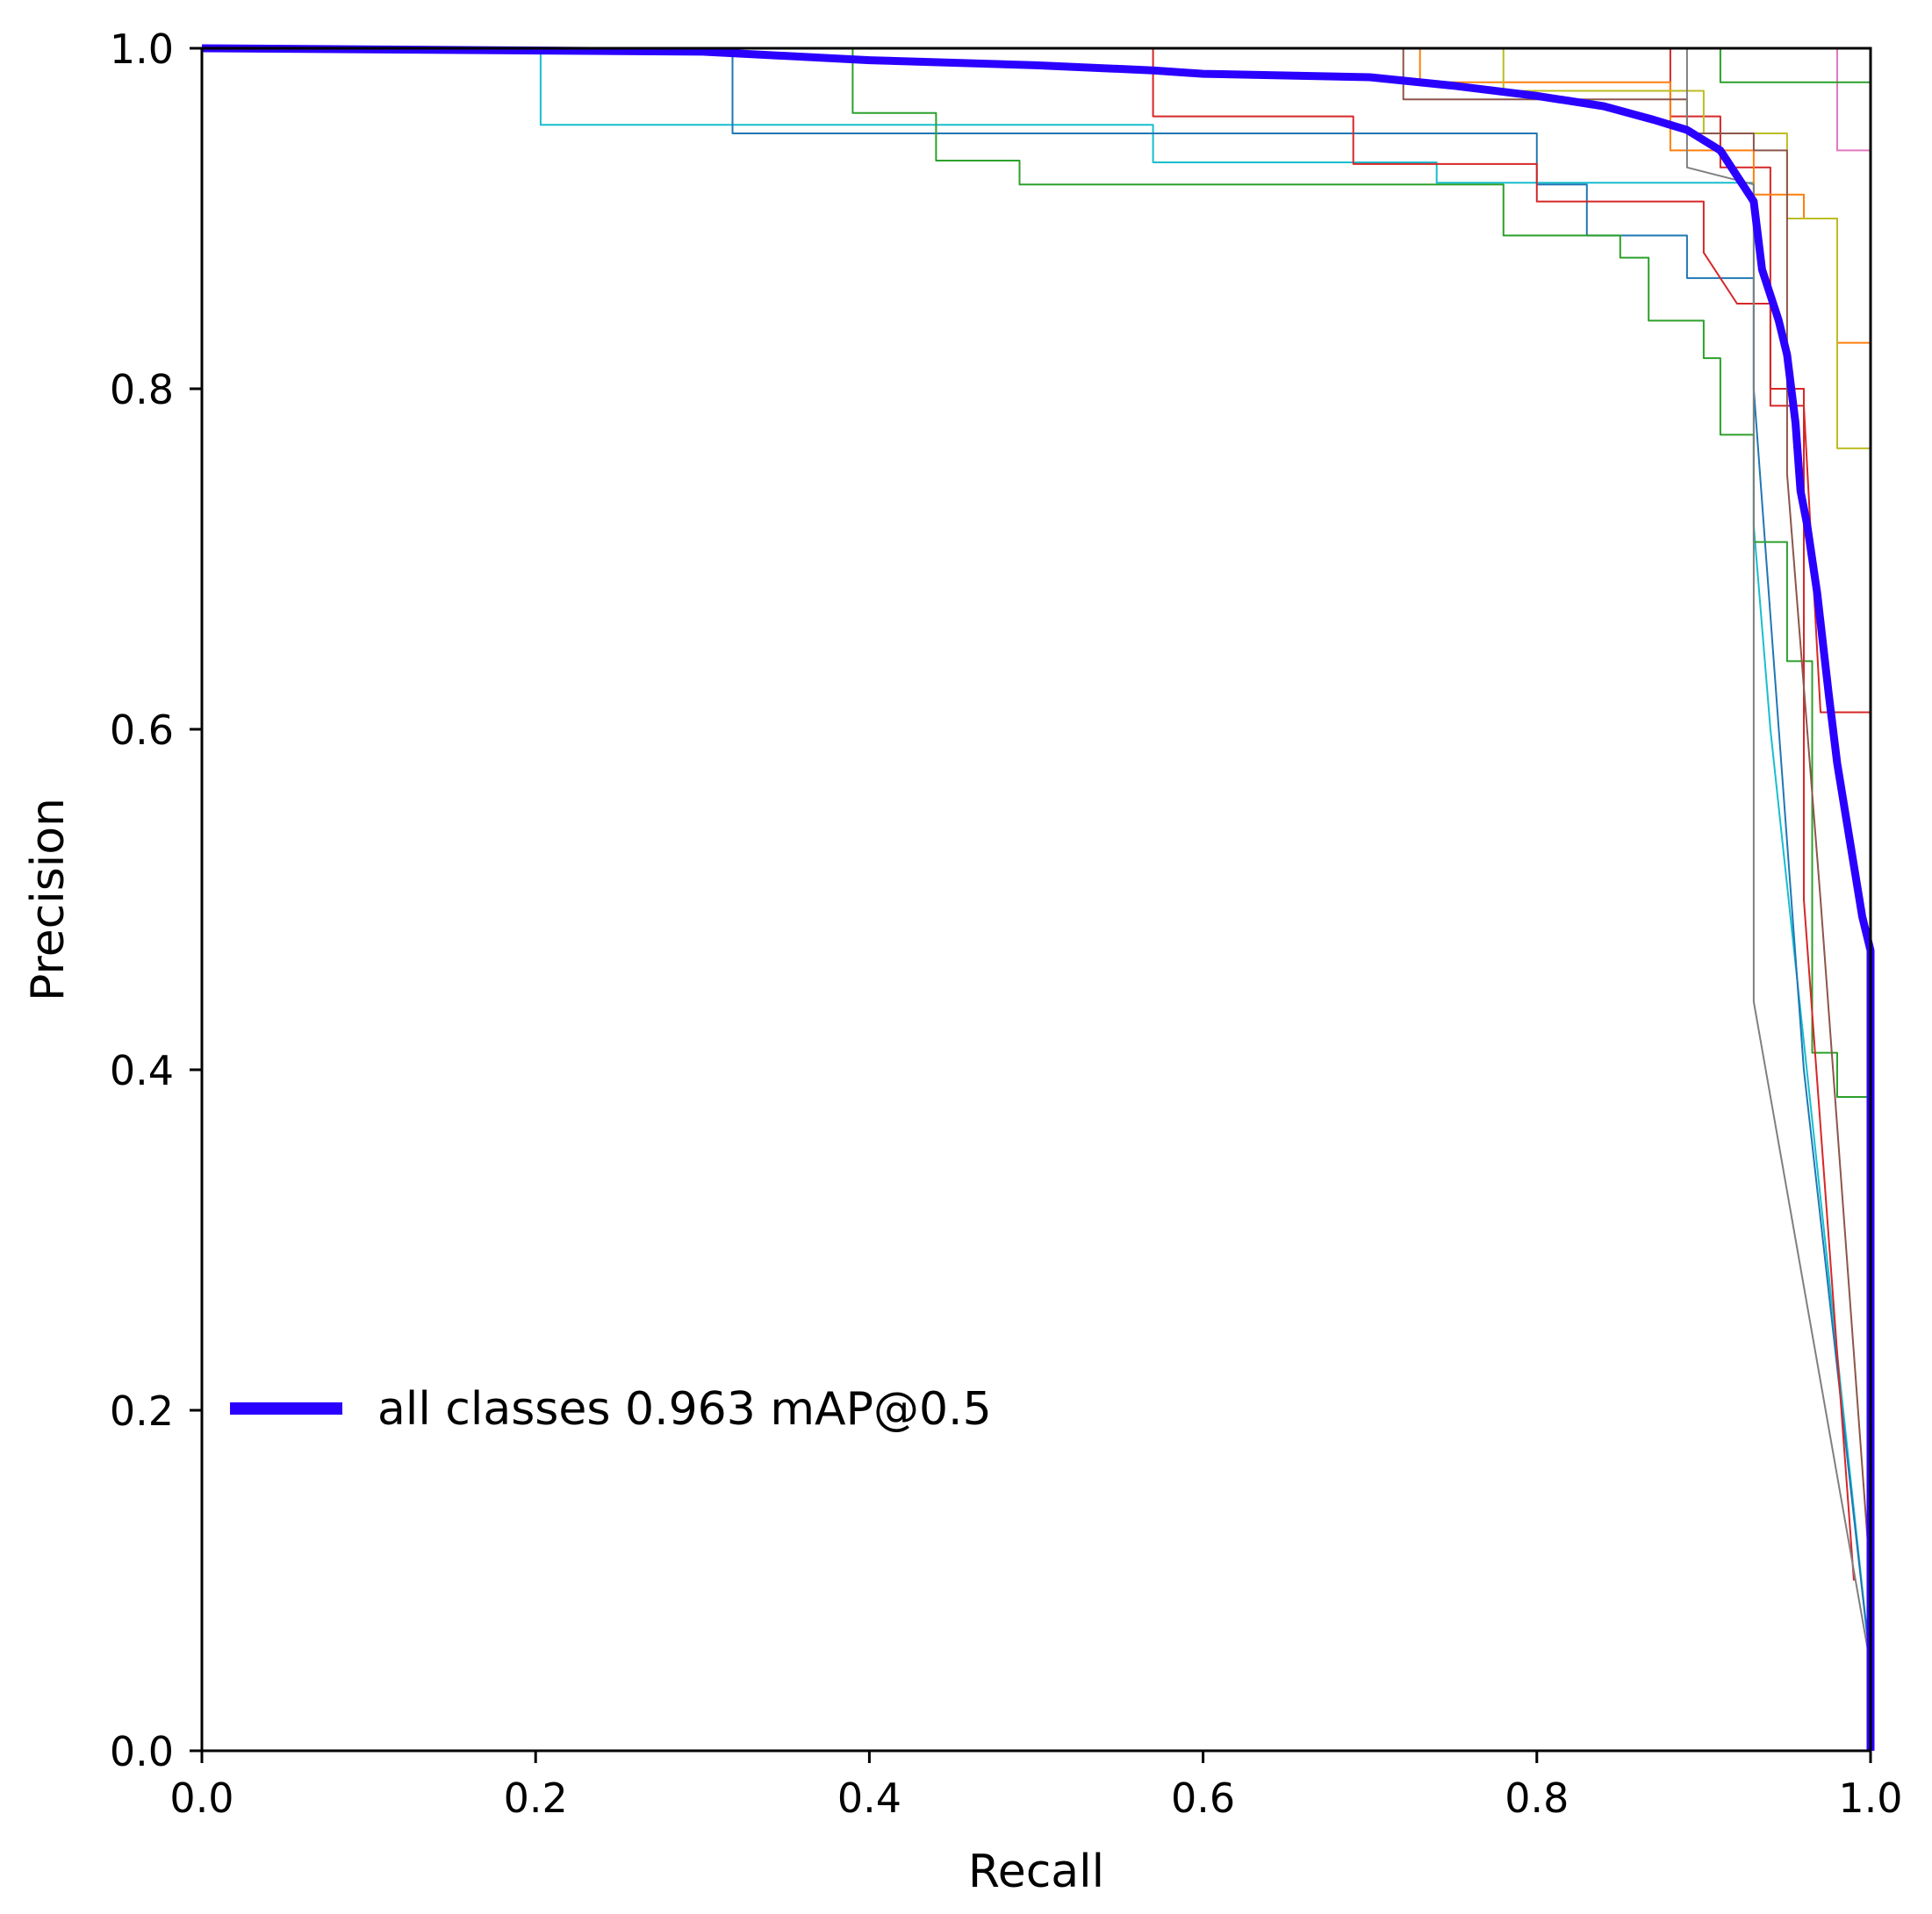 The image size is (1932, 1914). What do you see at coordinates (1036, 1872) in the screenshot?
I see `x-axis-label: Recall` at bounding box center [1036, 1872].